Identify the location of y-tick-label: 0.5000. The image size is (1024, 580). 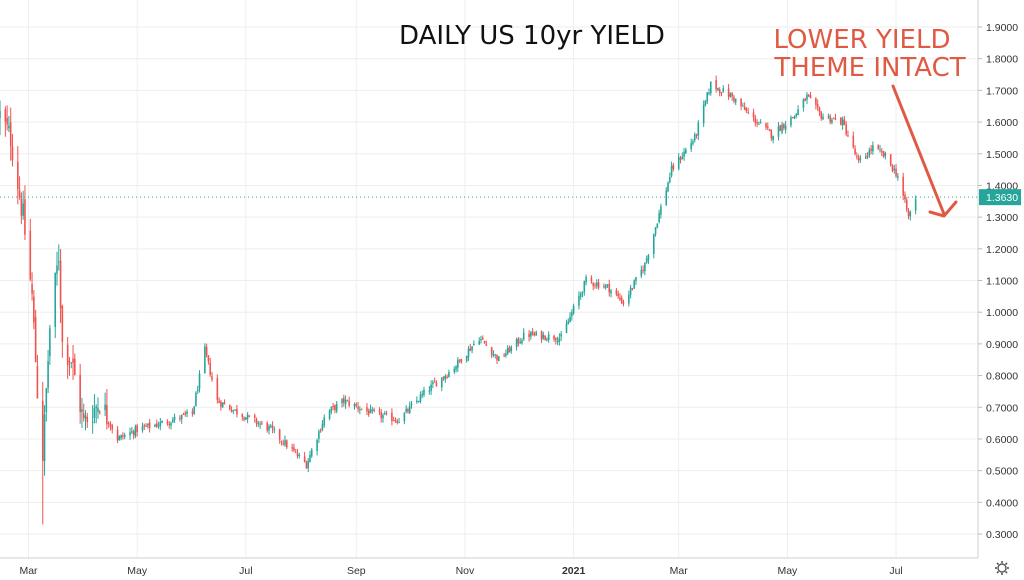
(1002, 472).